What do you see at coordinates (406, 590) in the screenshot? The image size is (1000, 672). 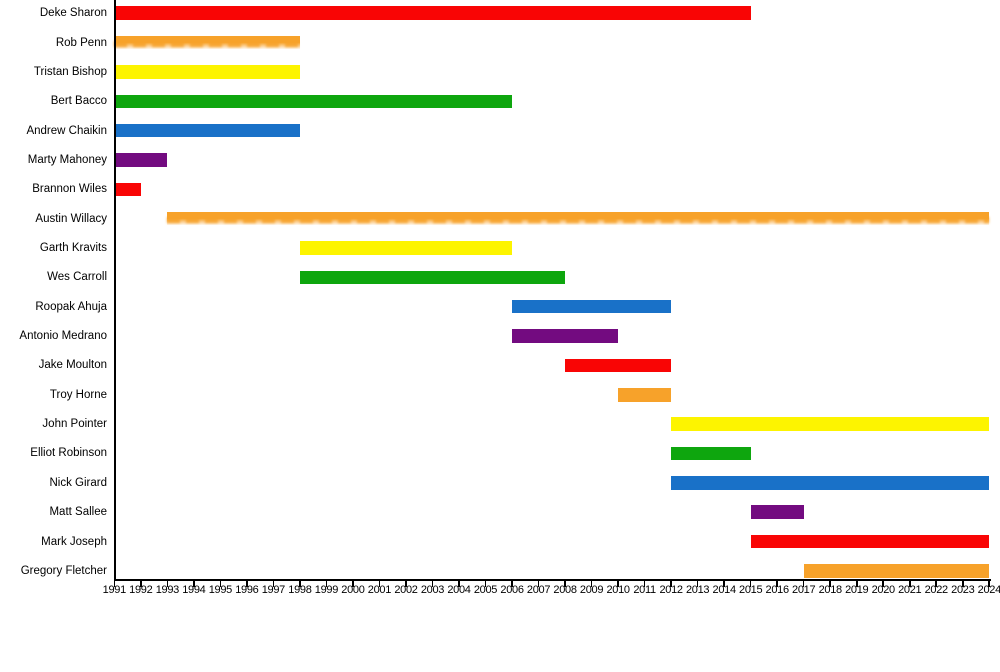 I see `x-axis-tick-label: 2002` at bounding box center [406, 590].